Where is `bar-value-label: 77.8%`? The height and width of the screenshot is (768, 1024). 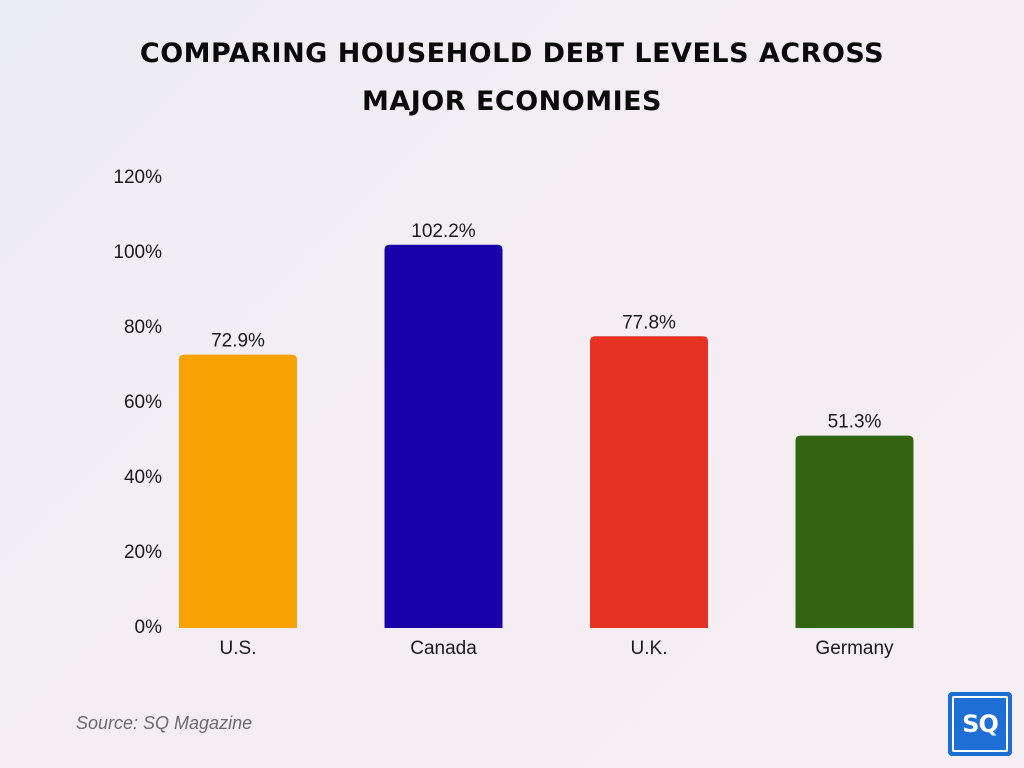
bar-value-label: 77.8% is located at coordinates (649, 322).